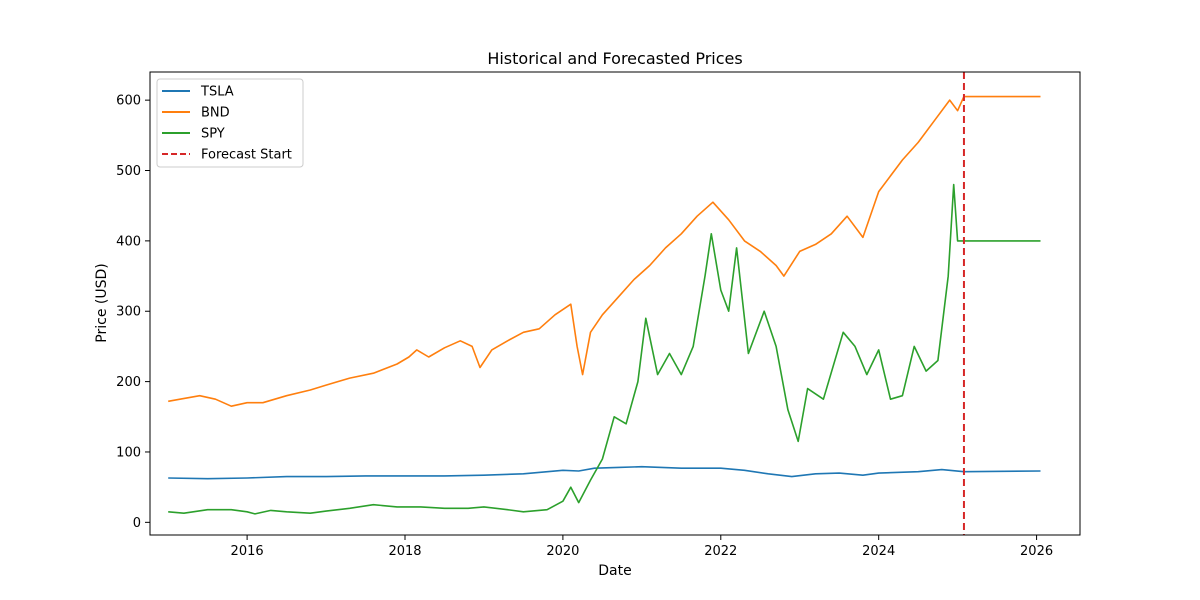  What do you see at coordinates (247, 551) in the screenshot?
I see `x-tick-label: 2016` at bounding box center [247, 551].